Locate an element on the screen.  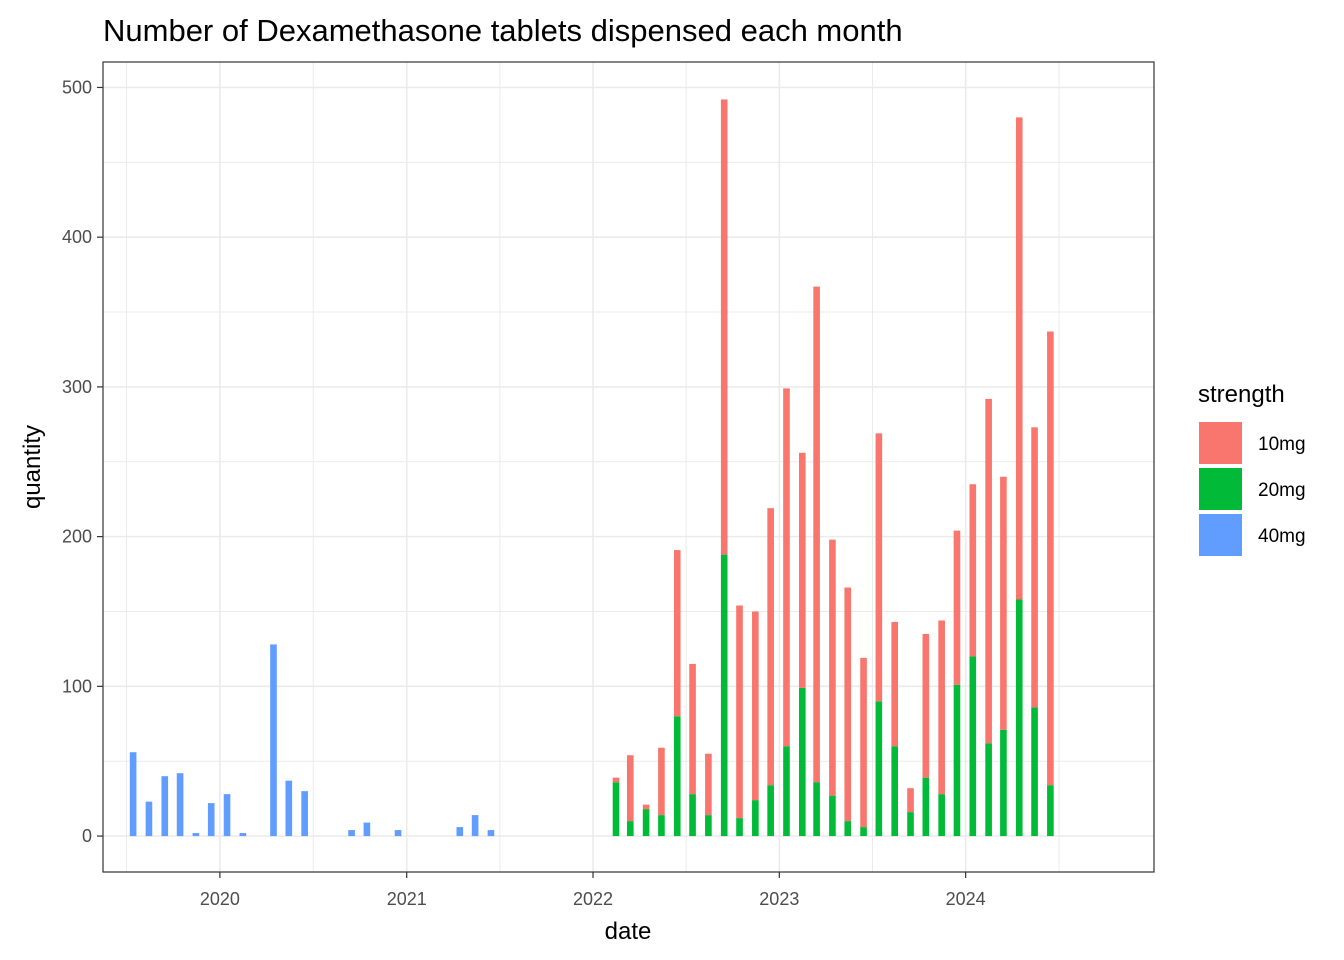
legend-key-20mg is located at coordinates (1220, 489).